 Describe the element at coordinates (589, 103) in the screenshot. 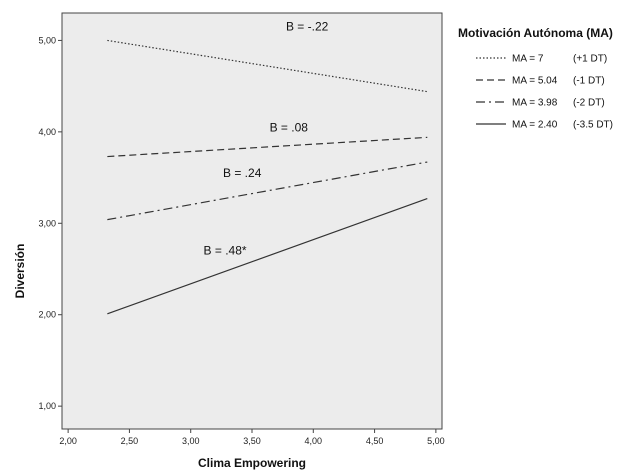

I see `legend-detail-3: (-2 DT)` at that location.